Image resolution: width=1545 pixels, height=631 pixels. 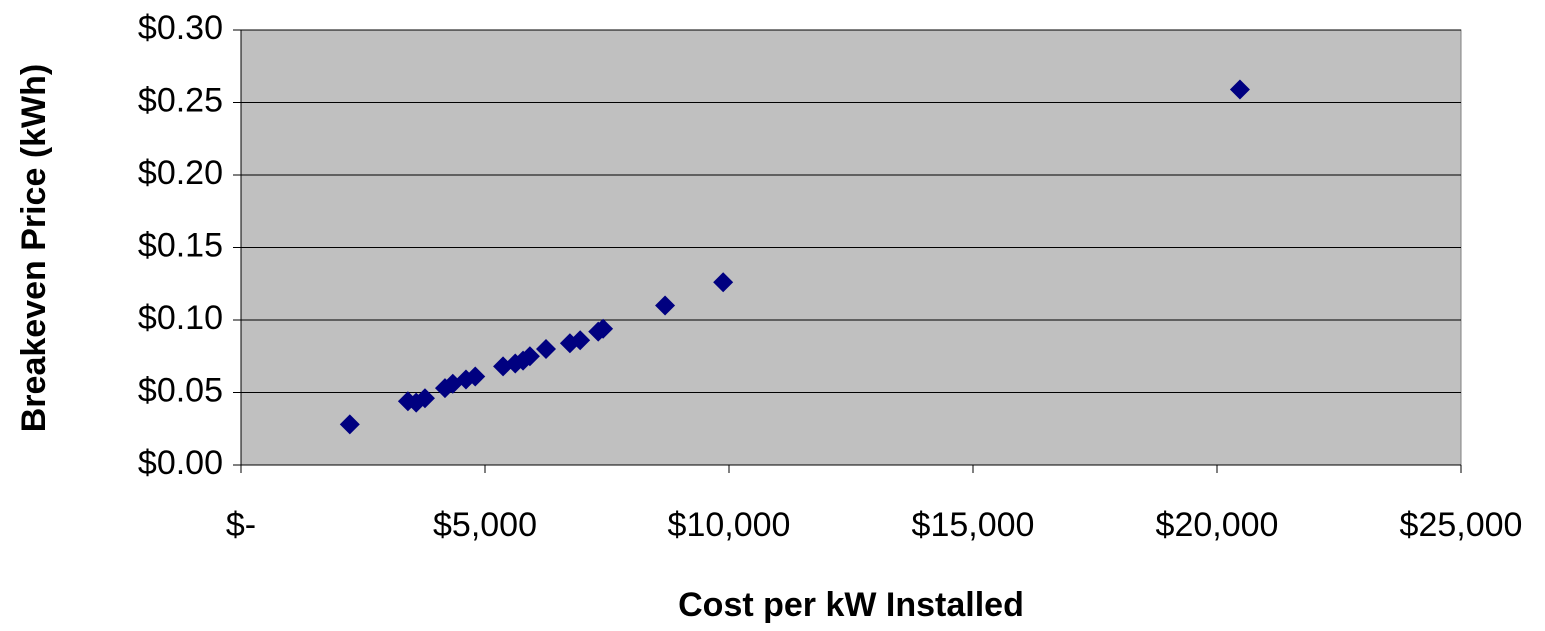 I want to click on y-tick-label: $0.05, so click(x=180, y=390).